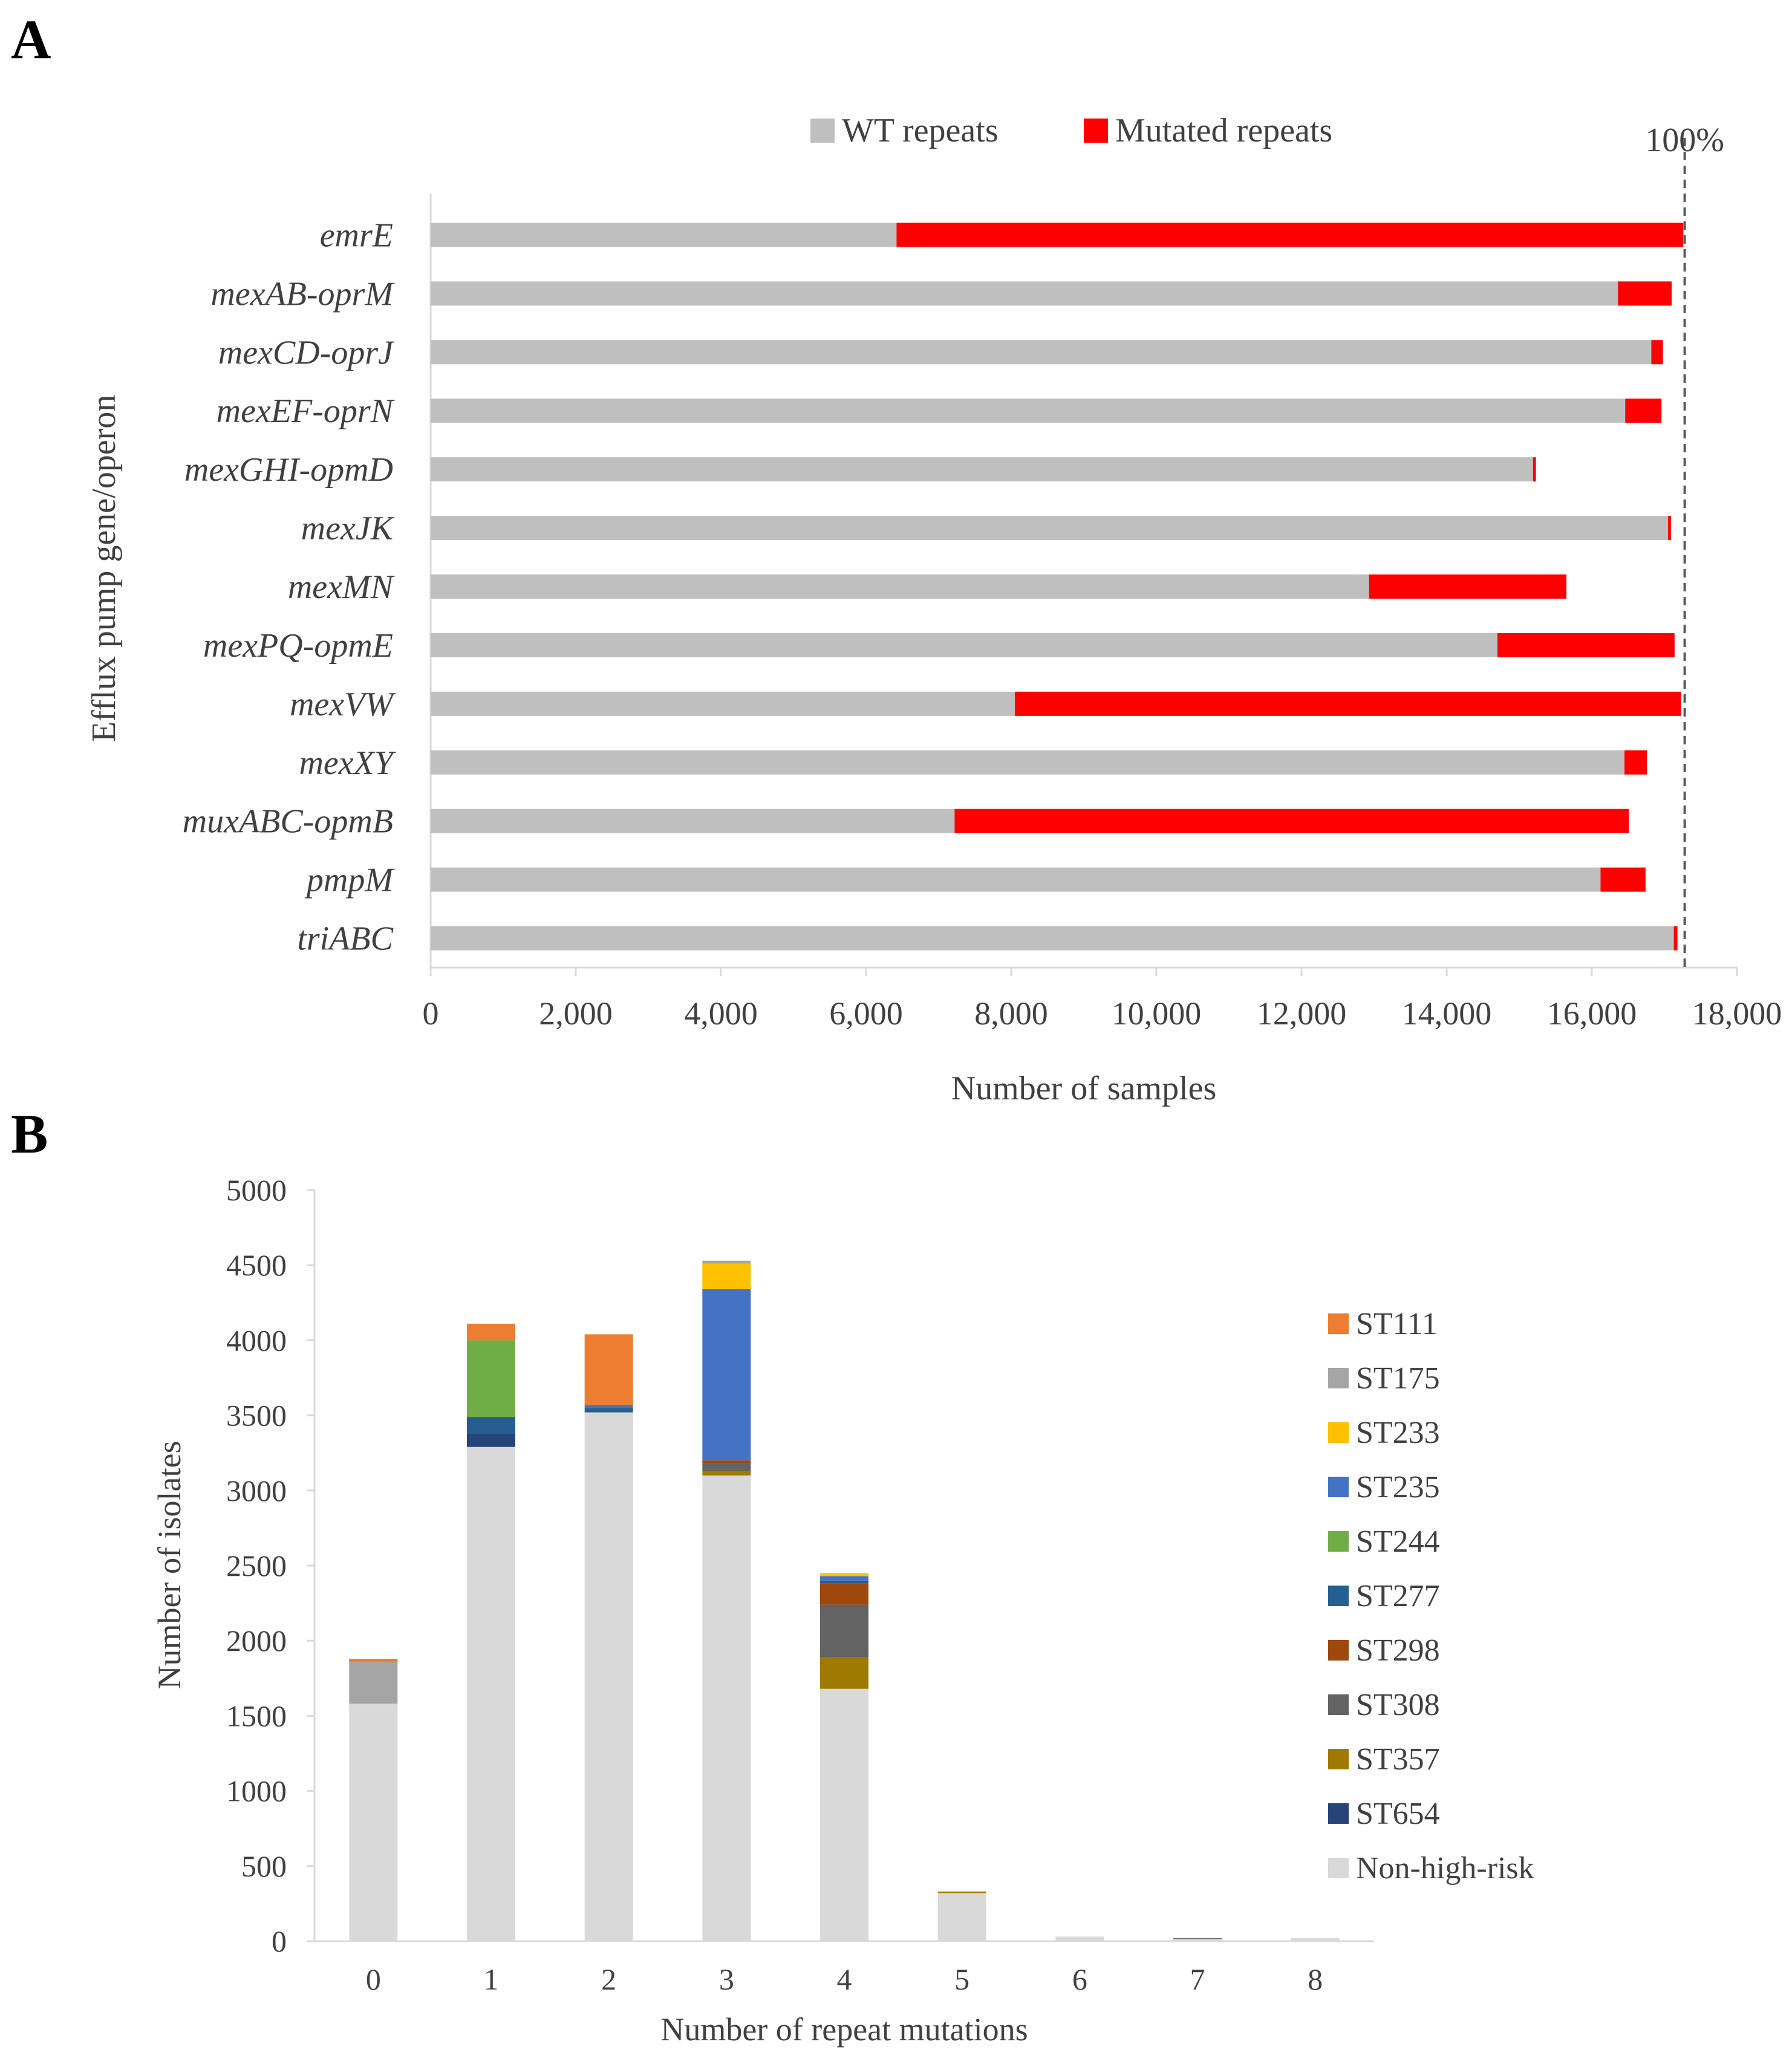  Describe the element at coordinates (306, 411) in the screenshot. I see `category-label-mexef-oprn: mexEF-oprN` at that location.